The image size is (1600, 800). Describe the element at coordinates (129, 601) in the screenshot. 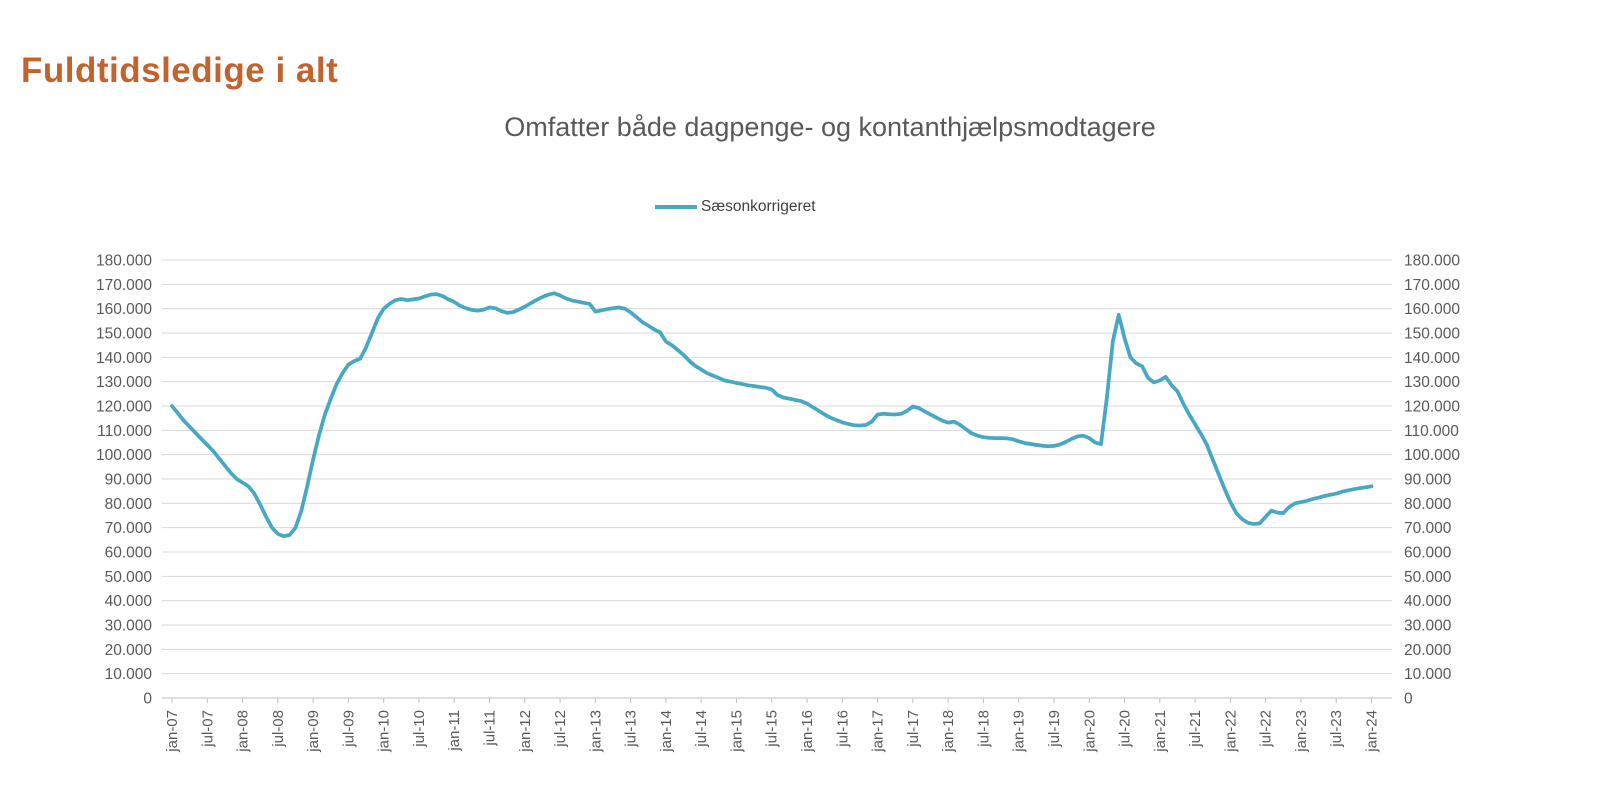

I see `y-axis-label-left: 40.000` at that location.